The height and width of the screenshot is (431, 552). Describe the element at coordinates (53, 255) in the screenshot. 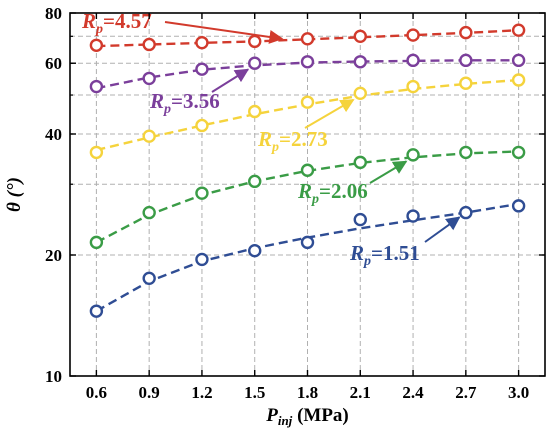

I see `y-tick-label: 20` at that location.